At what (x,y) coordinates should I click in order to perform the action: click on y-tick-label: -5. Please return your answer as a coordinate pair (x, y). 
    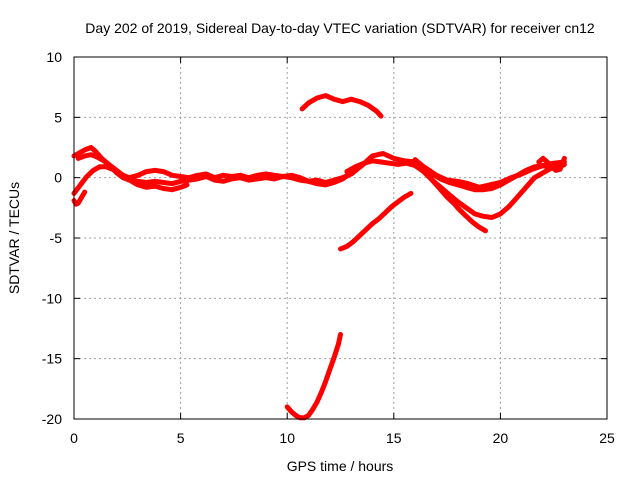
    Looking at the image, I should click on (56, 238).